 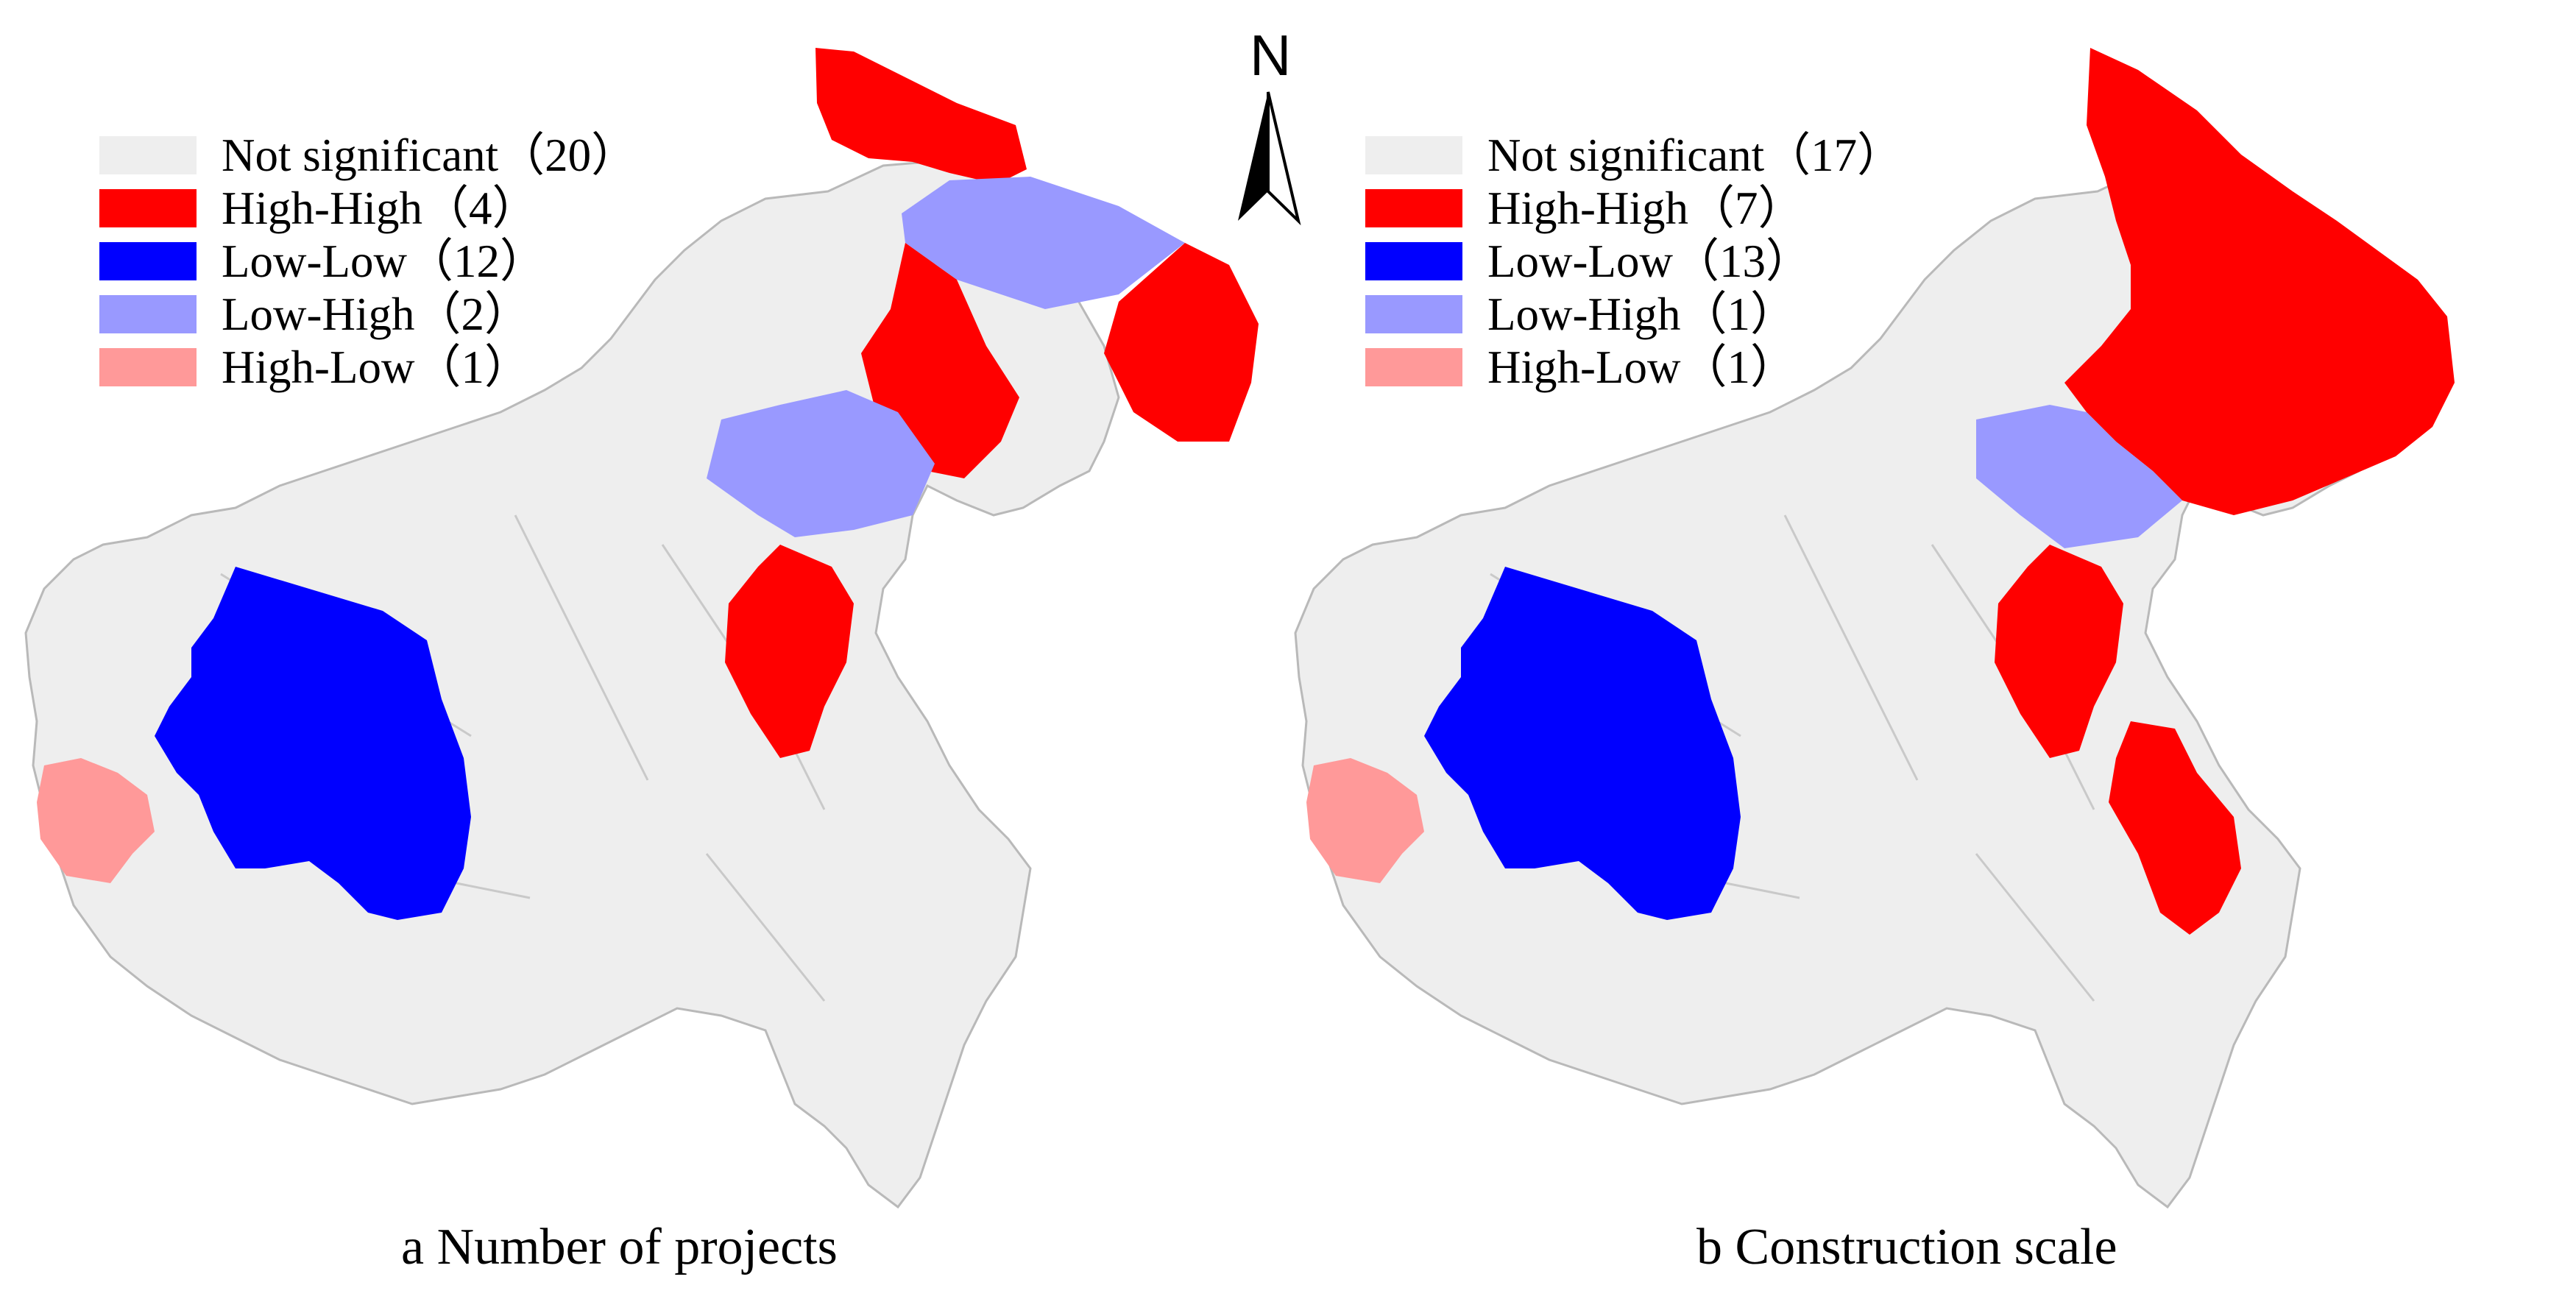 I want to click on legend-item-low-low: Low-Low（12）, so click(x=368, y=261).